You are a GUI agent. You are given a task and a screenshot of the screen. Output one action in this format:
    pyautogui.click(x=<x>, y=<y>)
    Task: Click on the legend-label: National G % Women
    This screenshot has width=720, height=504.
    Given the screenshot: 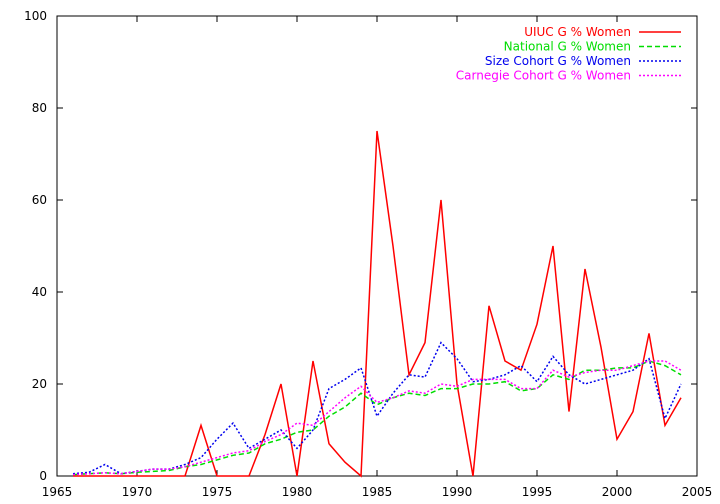 What is the action you would take?
    pyautogui.click(x=567, y=47)
    